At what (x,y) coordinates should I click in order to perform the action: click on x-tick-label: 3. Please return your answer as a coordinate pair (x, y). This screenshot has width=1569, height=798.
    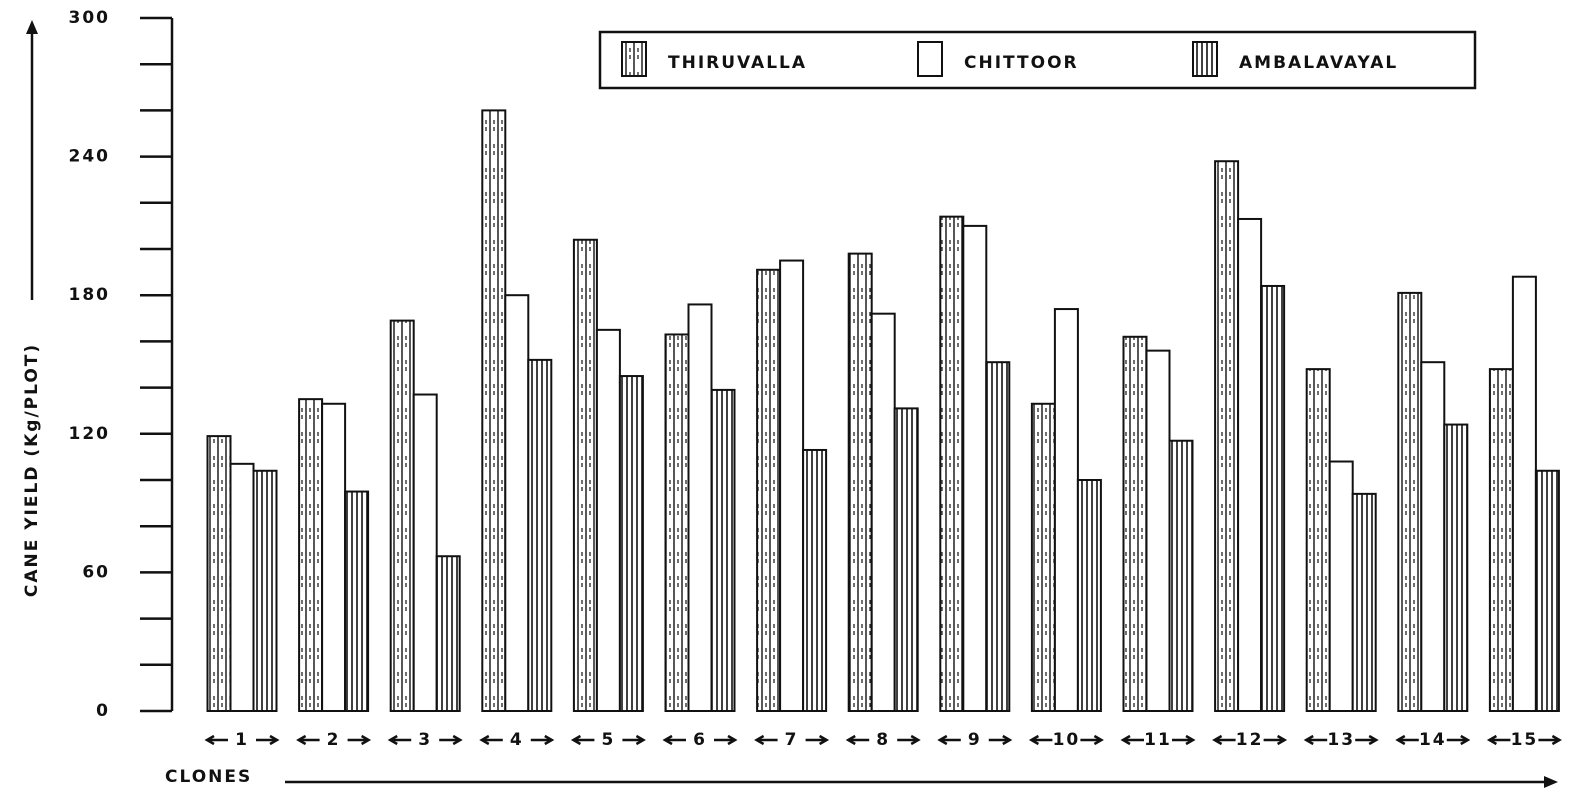
    Looking at the image, I should click on (425, 740).